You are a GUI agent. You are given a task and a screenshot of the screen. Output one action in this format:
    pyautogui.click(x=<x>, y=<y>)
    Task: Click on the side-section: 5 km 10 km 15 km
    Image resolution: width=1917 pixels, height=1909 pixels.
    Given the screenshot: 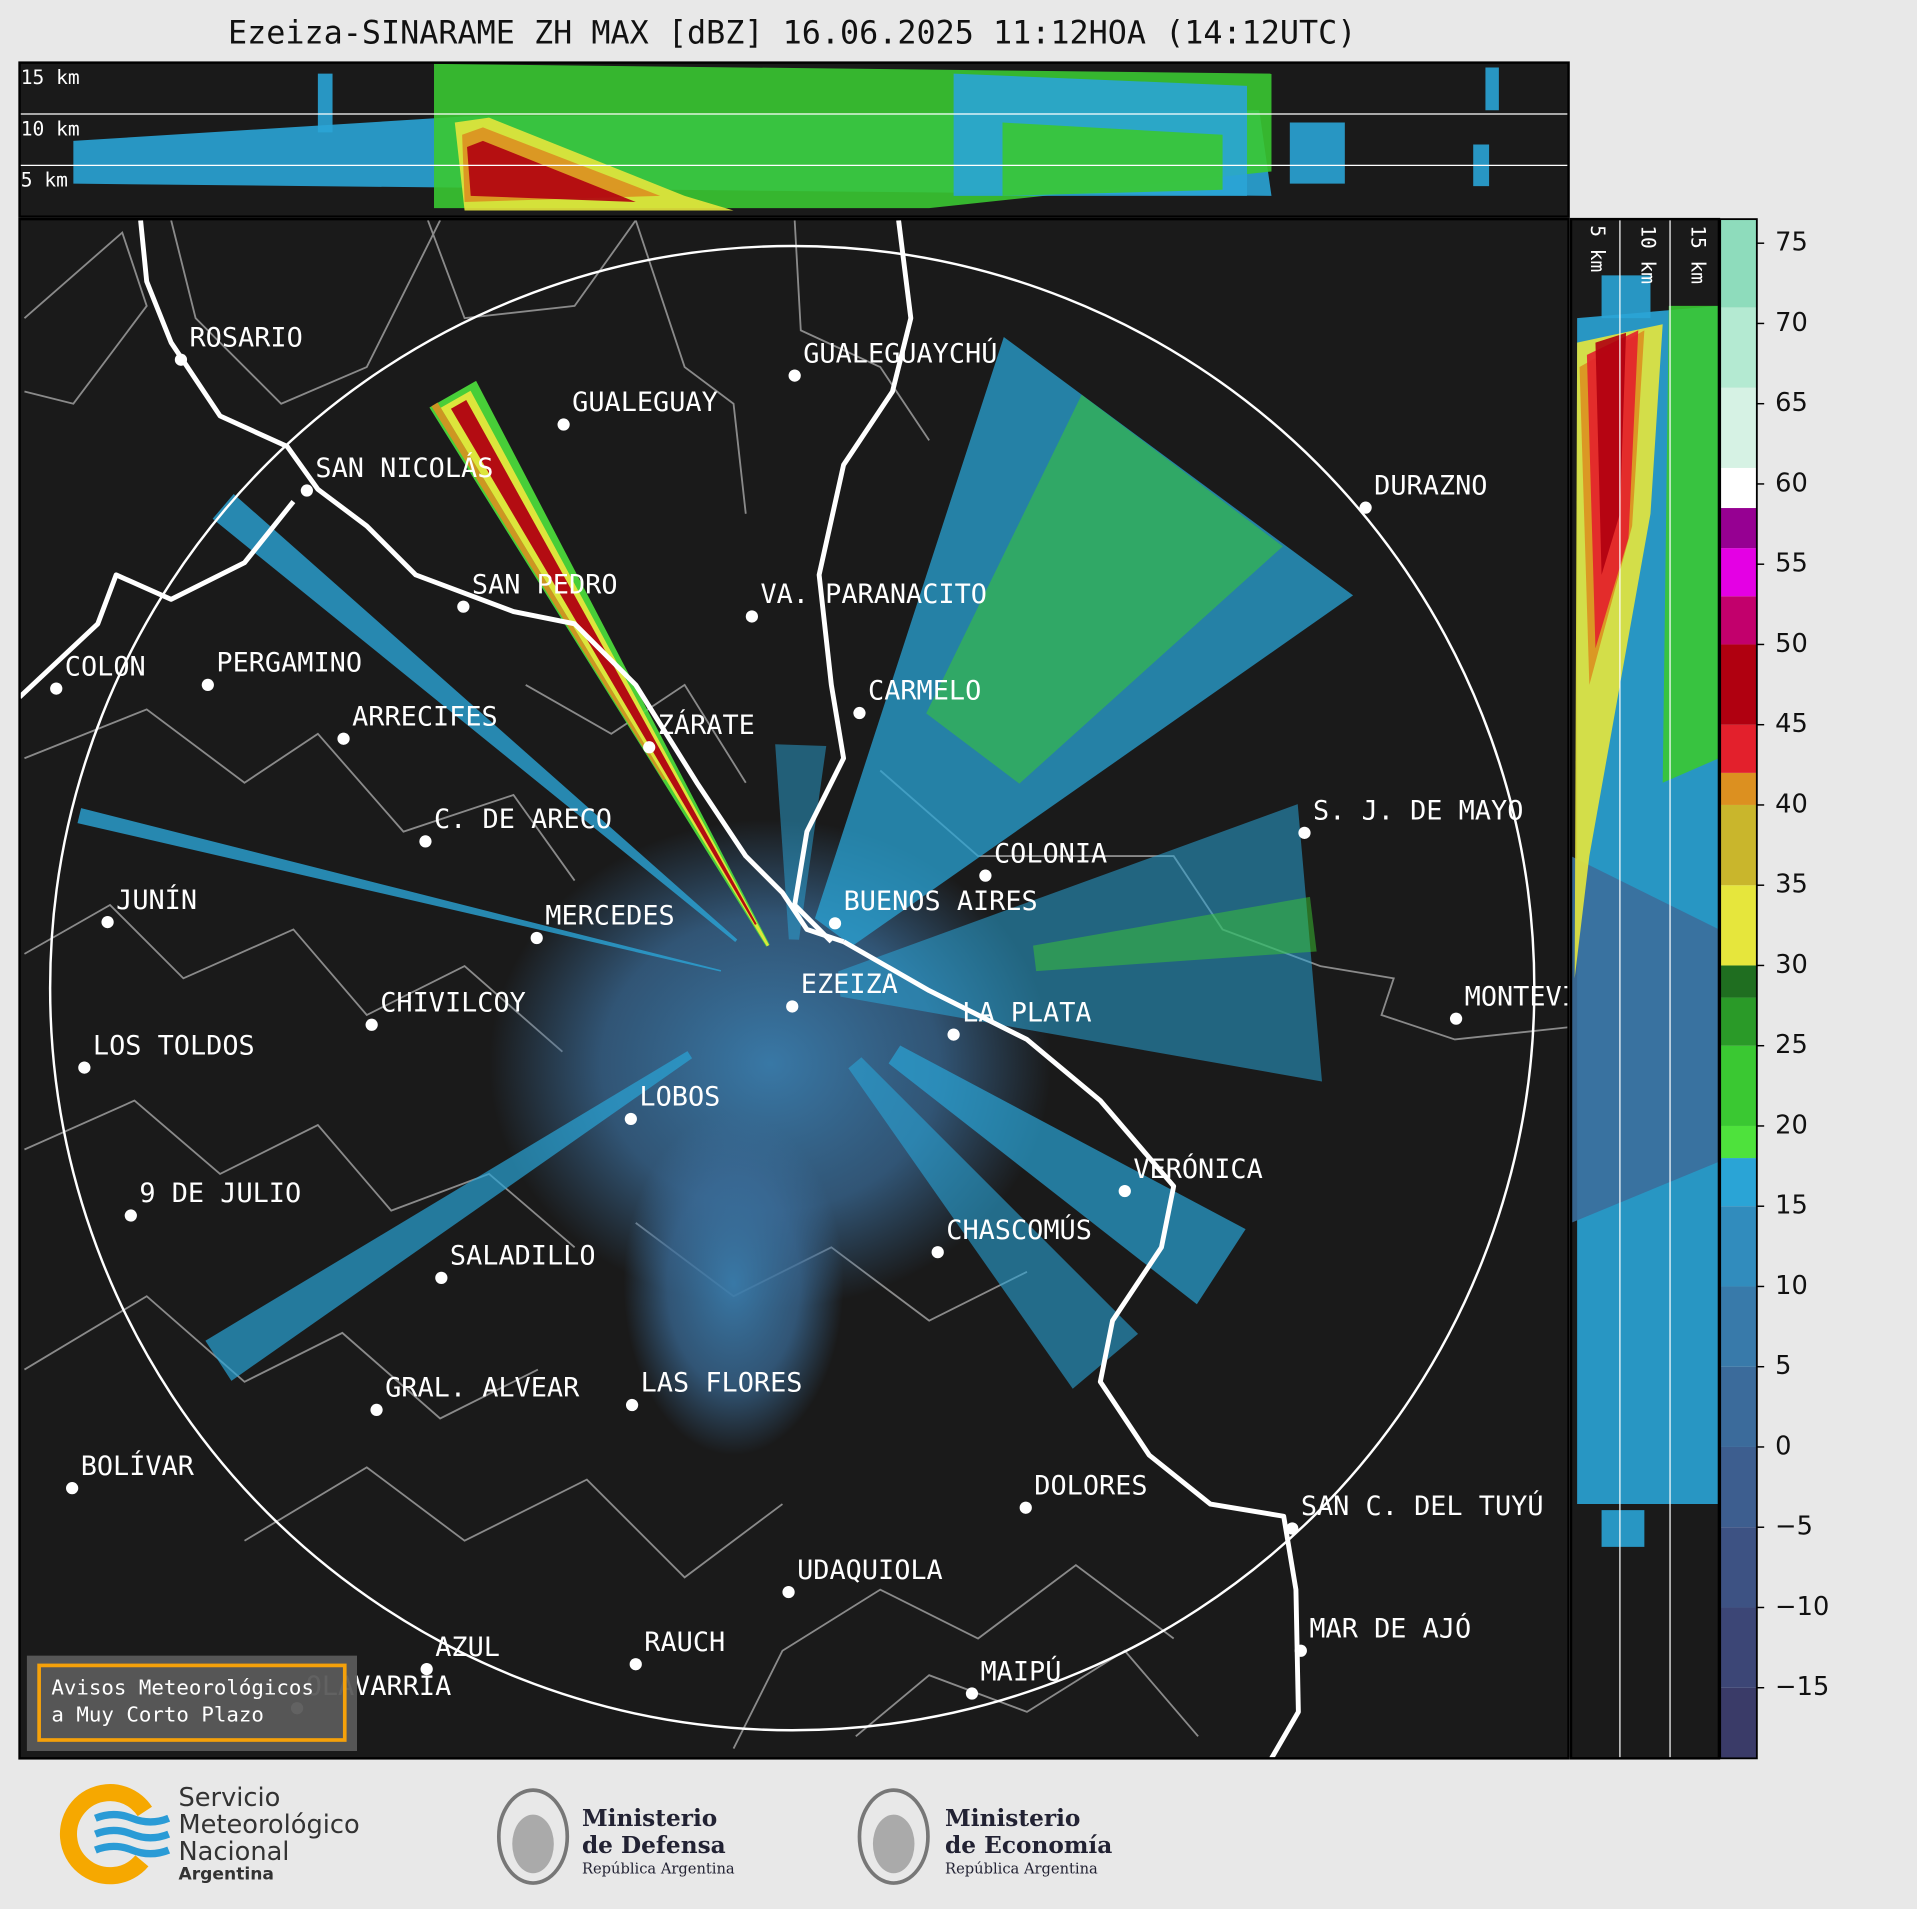 What is the action you would take?
    pyautogui.click(x=1645, y=989)
    